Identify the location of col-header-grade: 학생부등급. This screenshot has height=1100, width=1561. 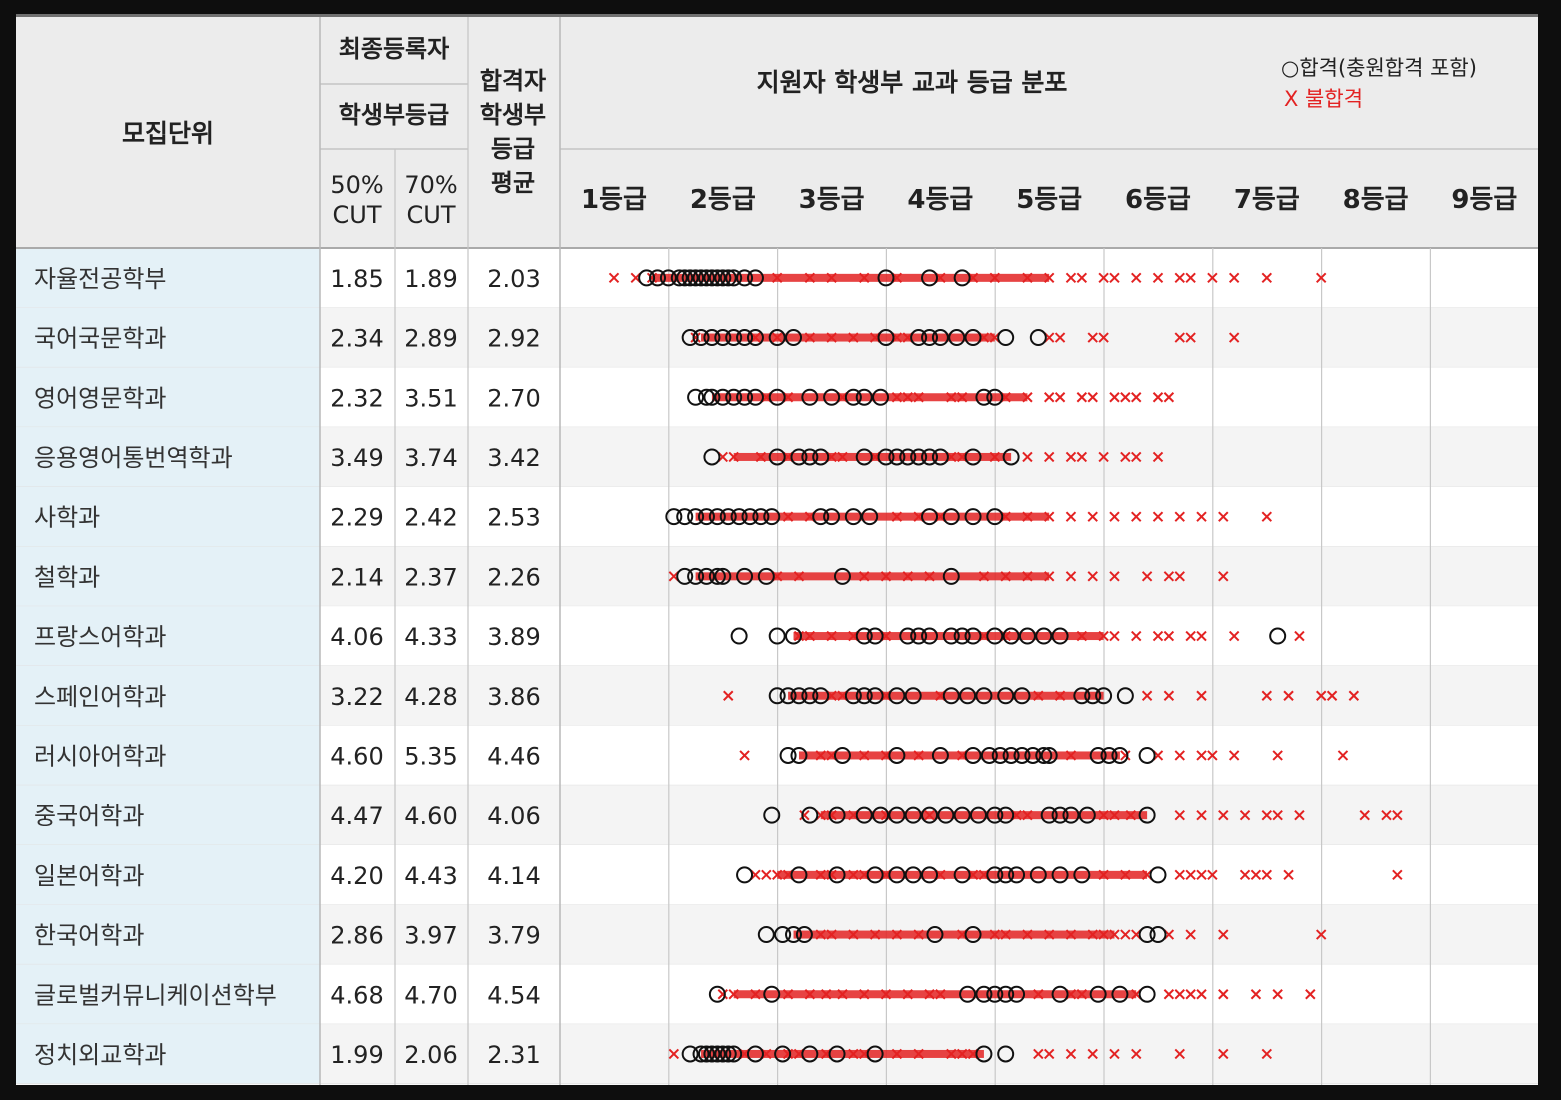
(394, 115).